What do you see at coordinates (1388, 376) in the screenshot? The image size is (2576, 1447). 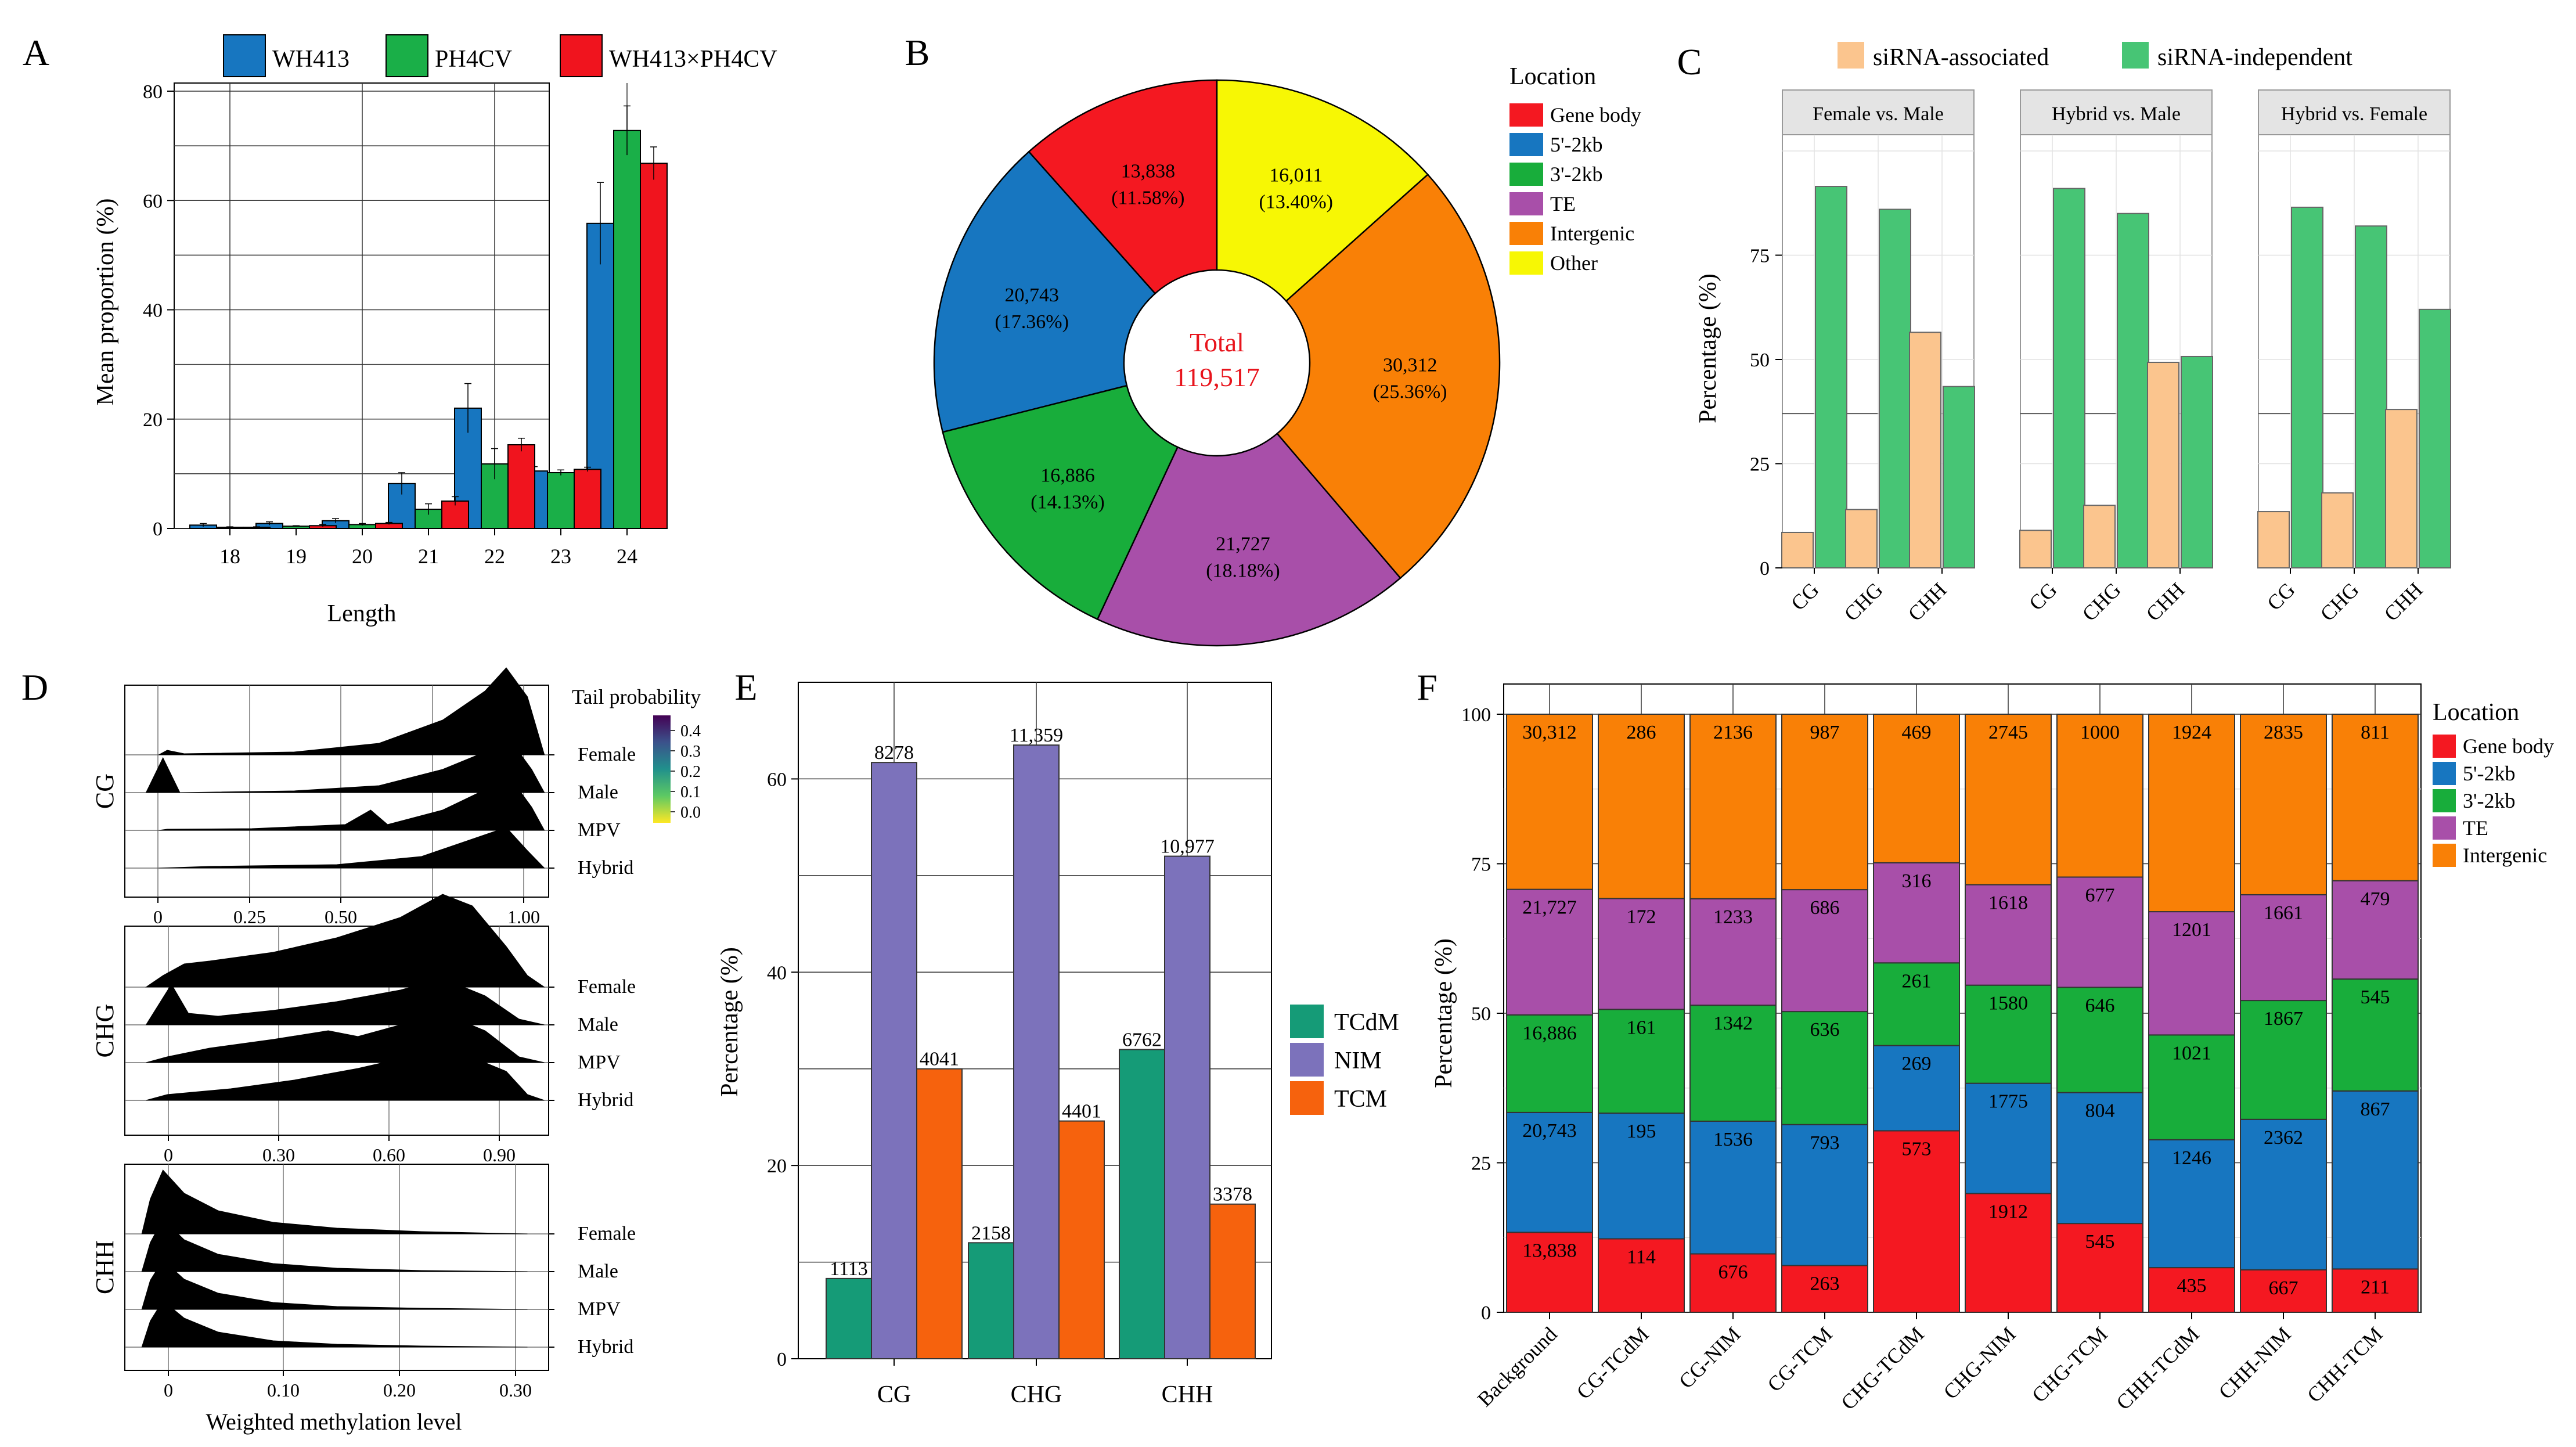 I see `panel-b-slice-Intergenic` at bounding box center [1388, 376].